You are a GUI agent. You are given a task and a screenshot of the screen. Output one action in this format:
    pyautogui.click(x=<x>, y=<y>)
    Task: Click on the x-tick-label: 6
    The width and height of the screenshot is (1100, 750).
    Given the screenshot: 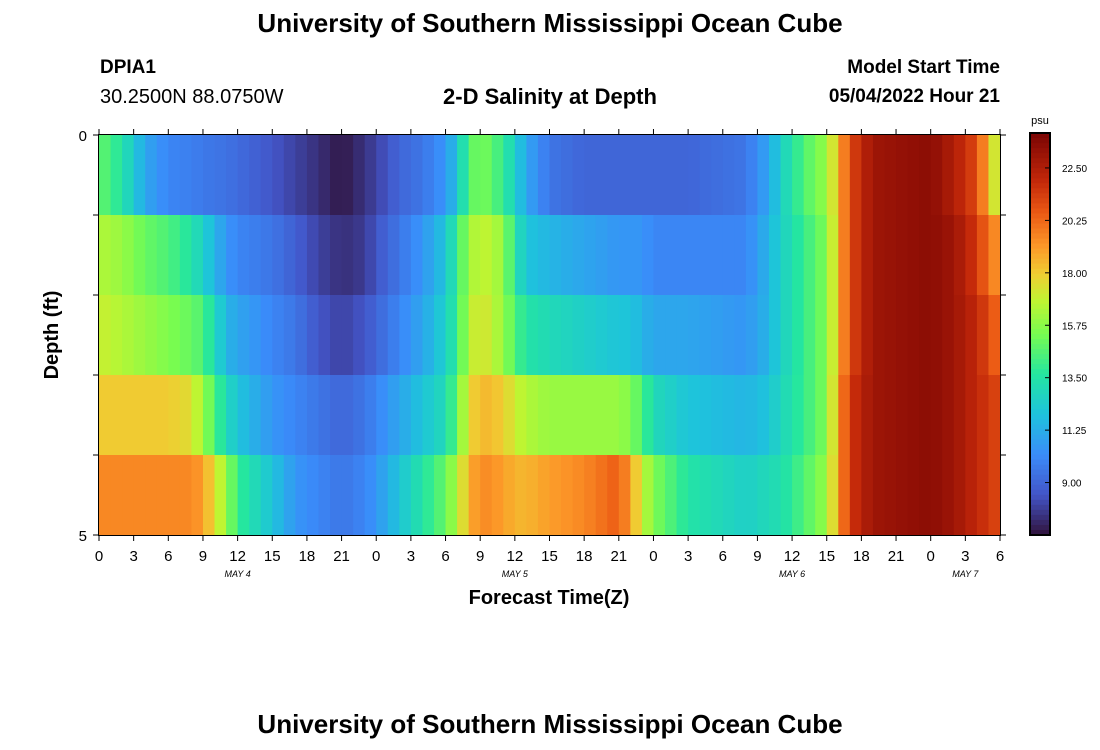 What is the action you would take?
    pyautogui.click(x=445, y=556)
    